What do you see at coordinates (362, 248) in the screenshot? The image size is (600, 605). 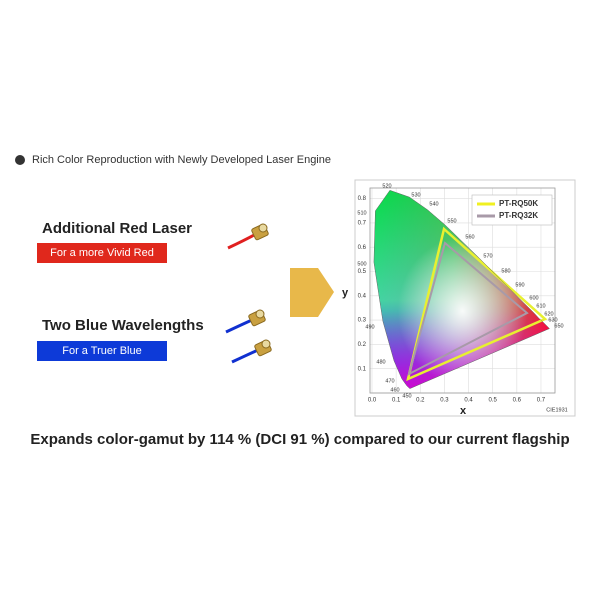 I see `y-tick-label: 0.6` at bounding box center [362, 248].